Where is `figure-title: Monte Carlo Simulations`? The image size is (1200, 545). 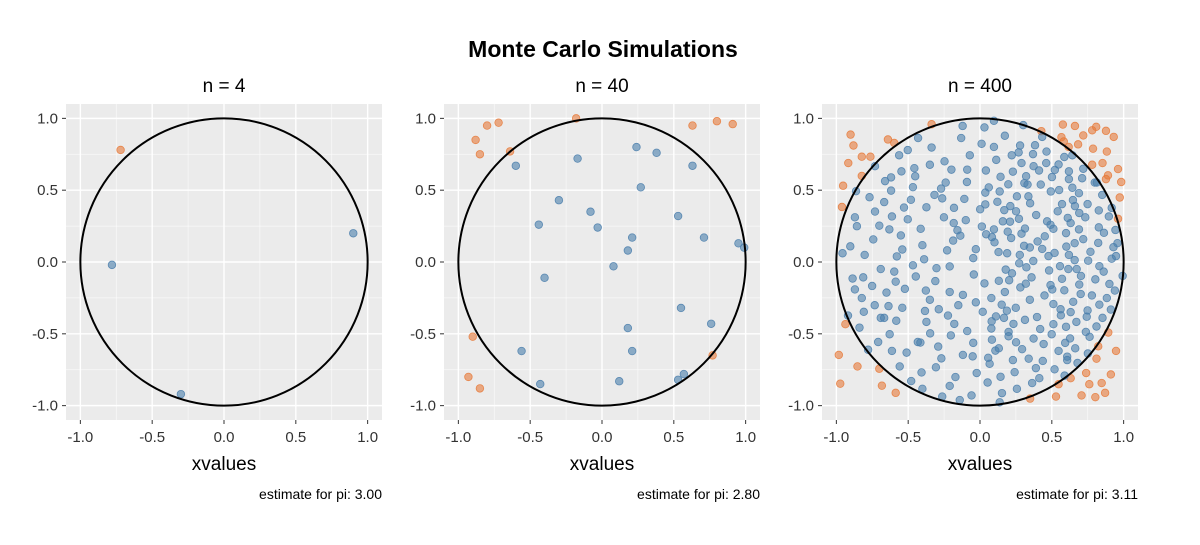
figure-title: Monte Carlo Simulations is located at coordinates (603, 49).